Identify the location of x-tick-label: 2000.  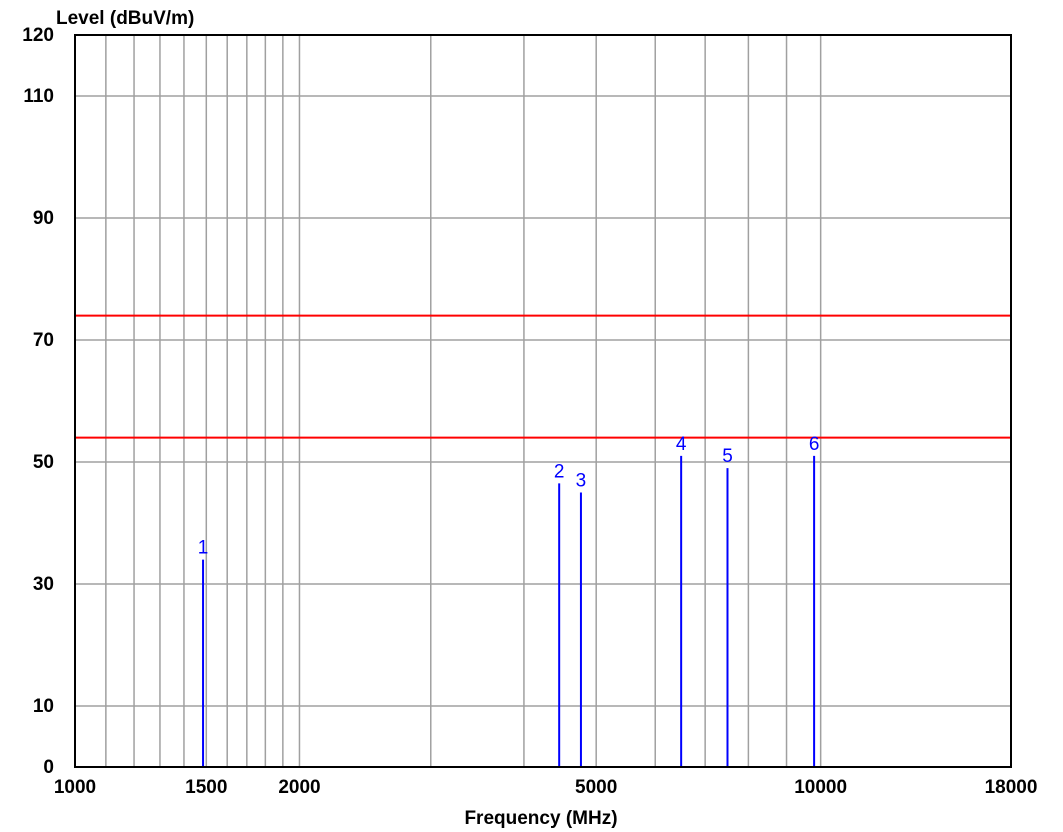
(299, 787).